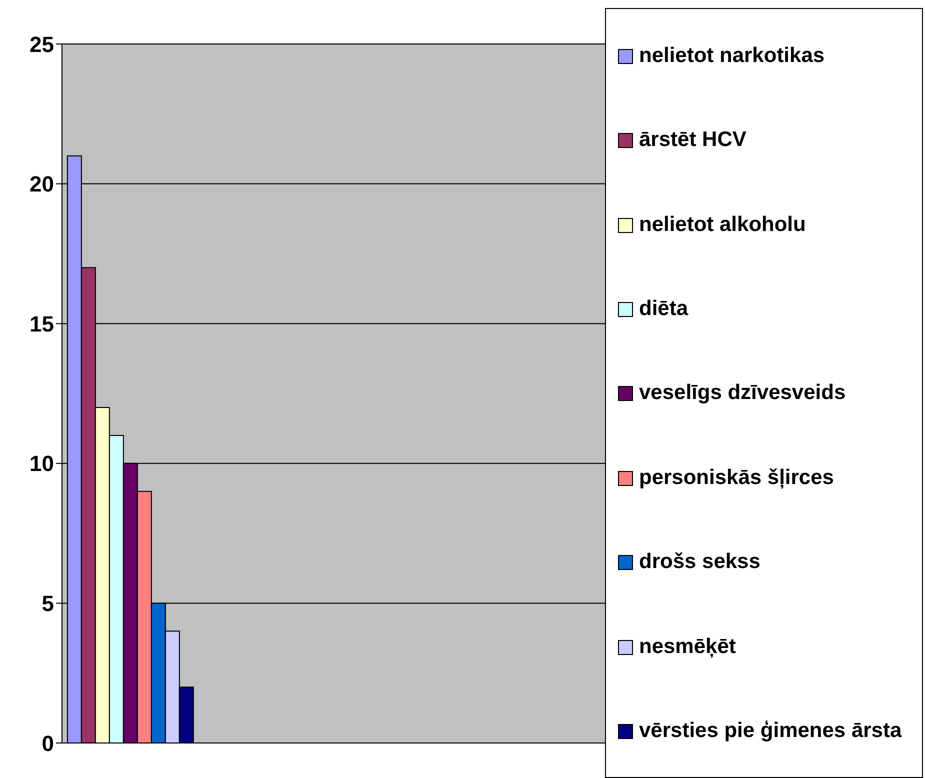 The height and width of the screenshot is (778, 925). What do you see at coordinates (692, 139) in the screenshot?
I see `legend-label: ārstēt HCV` at bounding box center [692, 139].